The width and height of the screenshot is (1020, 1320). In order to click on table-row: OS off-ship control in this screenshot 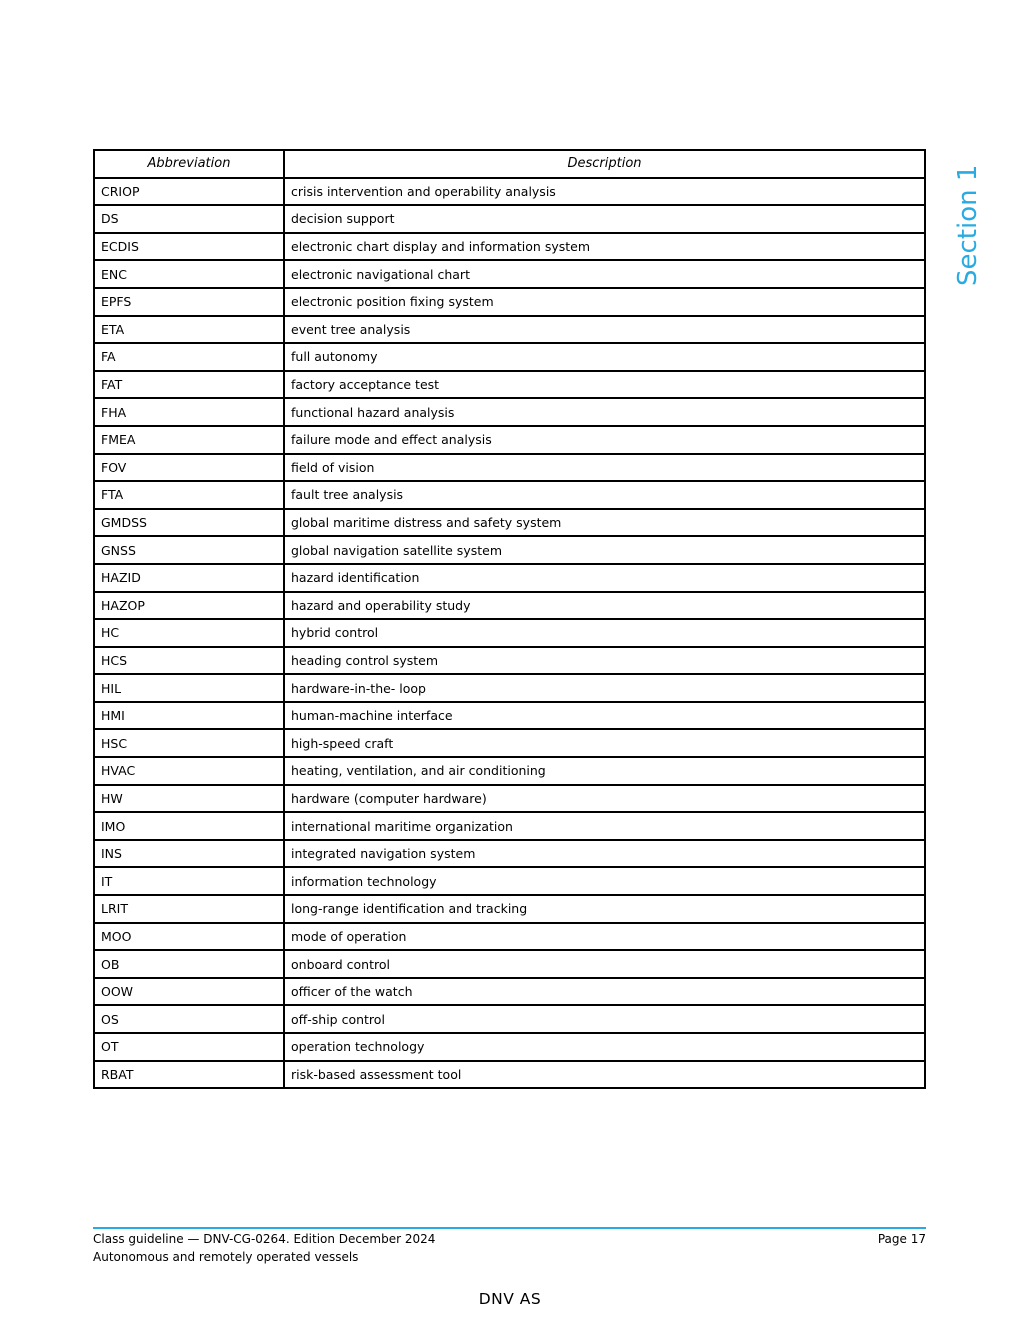, I will do `click(509, 1019)`.